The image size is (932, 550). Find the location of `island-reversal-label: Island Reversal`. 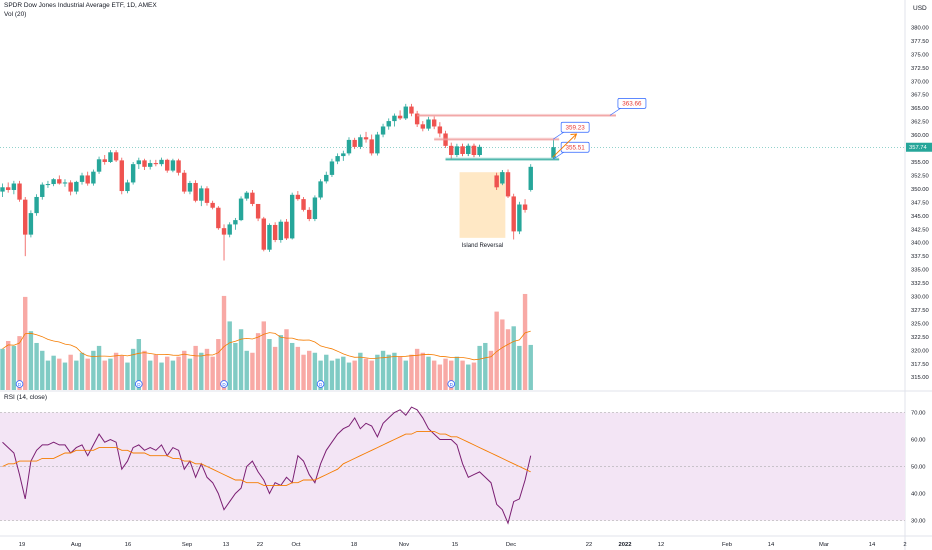

island-reversal-label: Island Reversal is located at coordinates (482, 246).